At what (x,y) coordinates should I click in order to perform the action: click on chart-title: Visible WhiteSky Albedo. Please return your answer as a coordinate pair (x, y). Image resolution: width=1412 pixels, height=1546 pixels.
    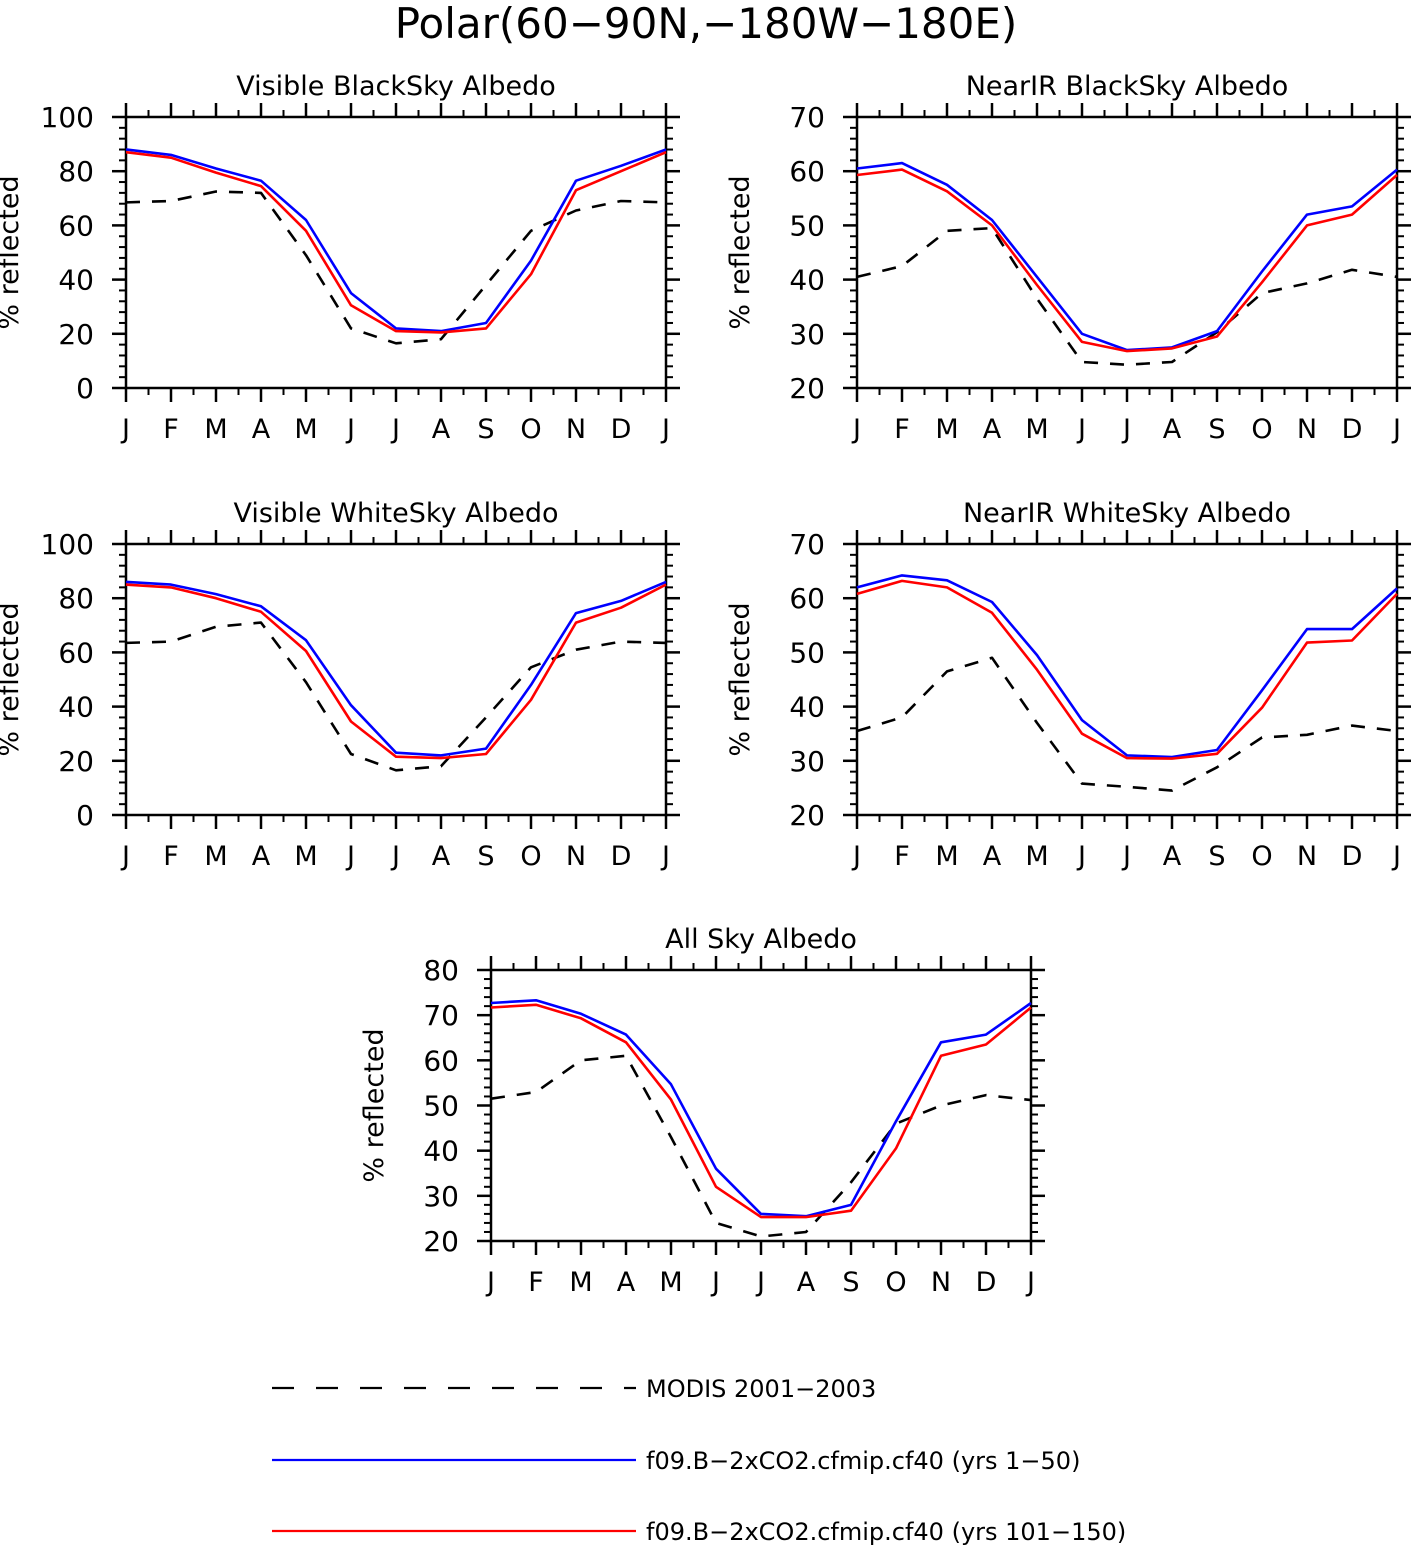
    Looking at the image, I should click on (395, 513).